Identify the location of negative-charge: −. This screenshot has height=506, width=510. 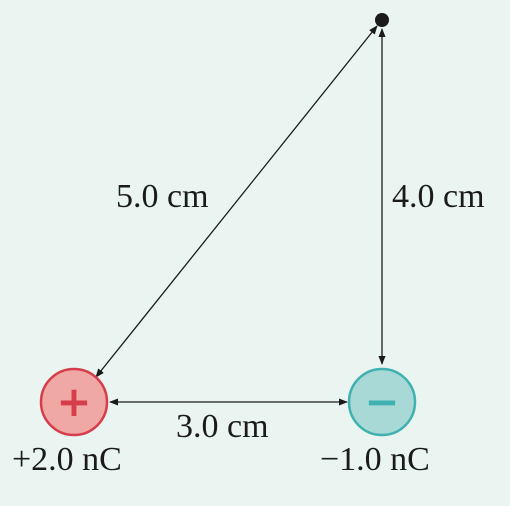
(382, 402).